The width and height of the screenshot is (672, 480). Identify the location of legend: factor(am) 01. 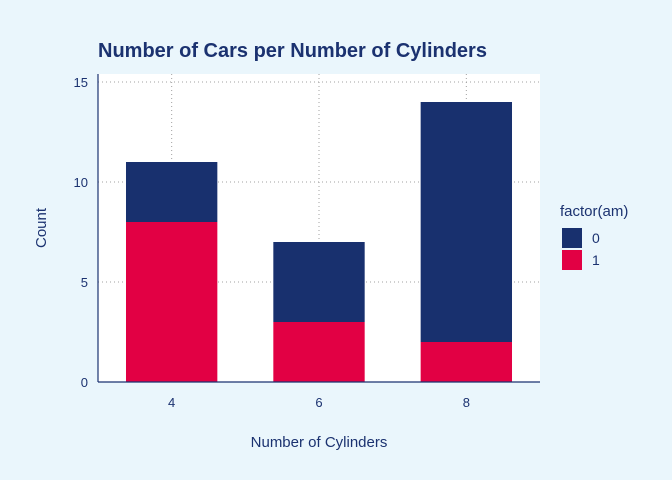
(594, 236).